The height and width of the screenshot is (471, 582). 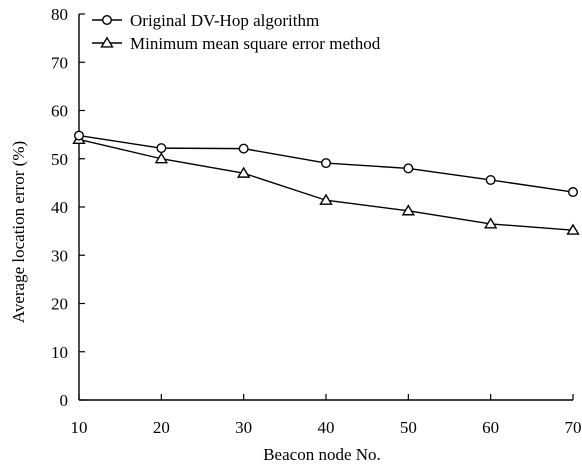 What do you see at coordinates (59, 255) in the screenshot?
I see `y-tick-label: 30` at bounding box center [59, 255].